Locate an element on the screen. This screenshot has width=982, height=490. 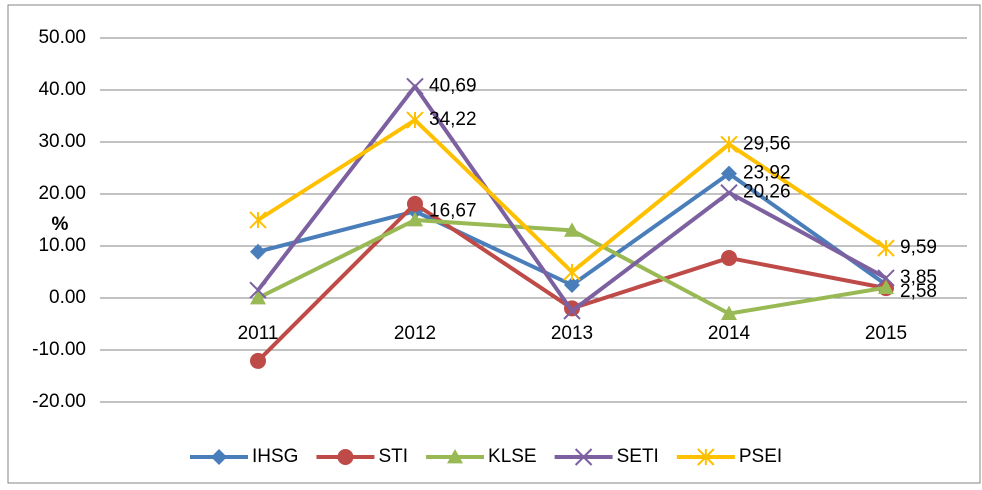
legend-label: IHSG is located at coordinates (275, 456).